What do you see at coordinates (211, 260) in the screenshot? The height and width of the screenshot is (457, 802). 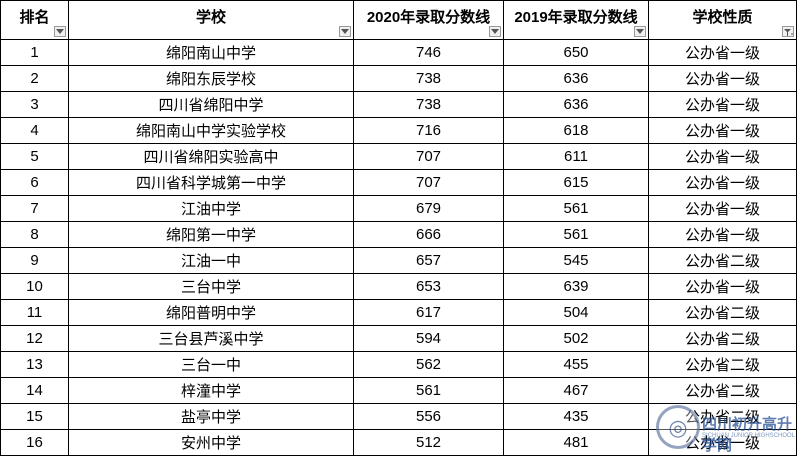 I see `school-cell: 江油一中` at bounding box center [211, 260].